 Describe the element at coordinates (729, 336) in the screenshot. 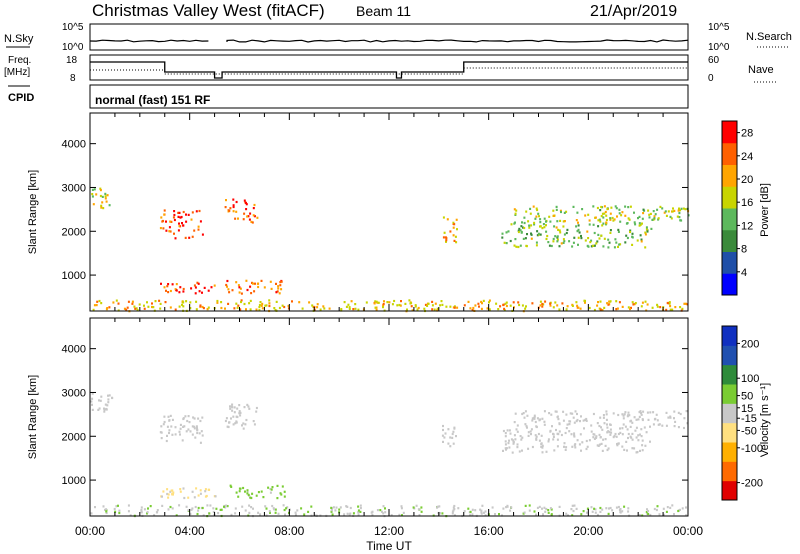

I see `colorbar-segment` at that location.